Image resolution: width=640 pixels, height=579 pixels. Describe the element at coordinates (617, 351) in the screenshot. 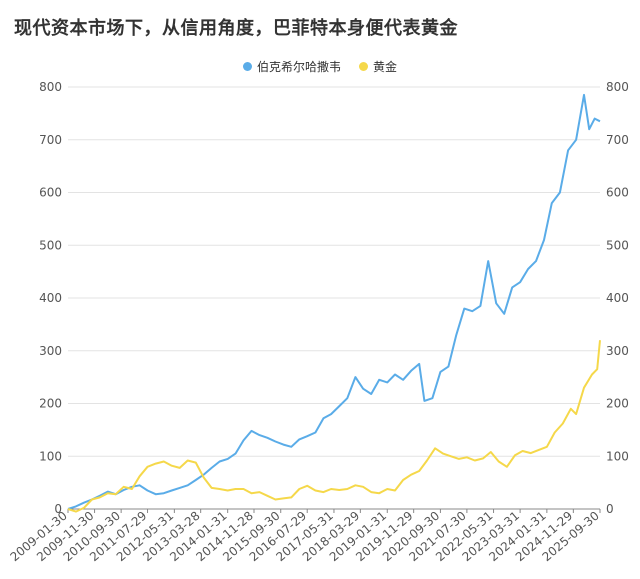

I see `y-tick-label-right: 300` at that location.